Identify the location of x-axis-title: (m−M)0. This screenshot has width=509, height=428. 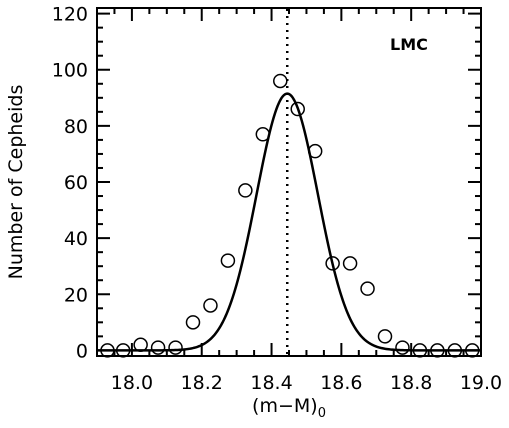
(289, 408).